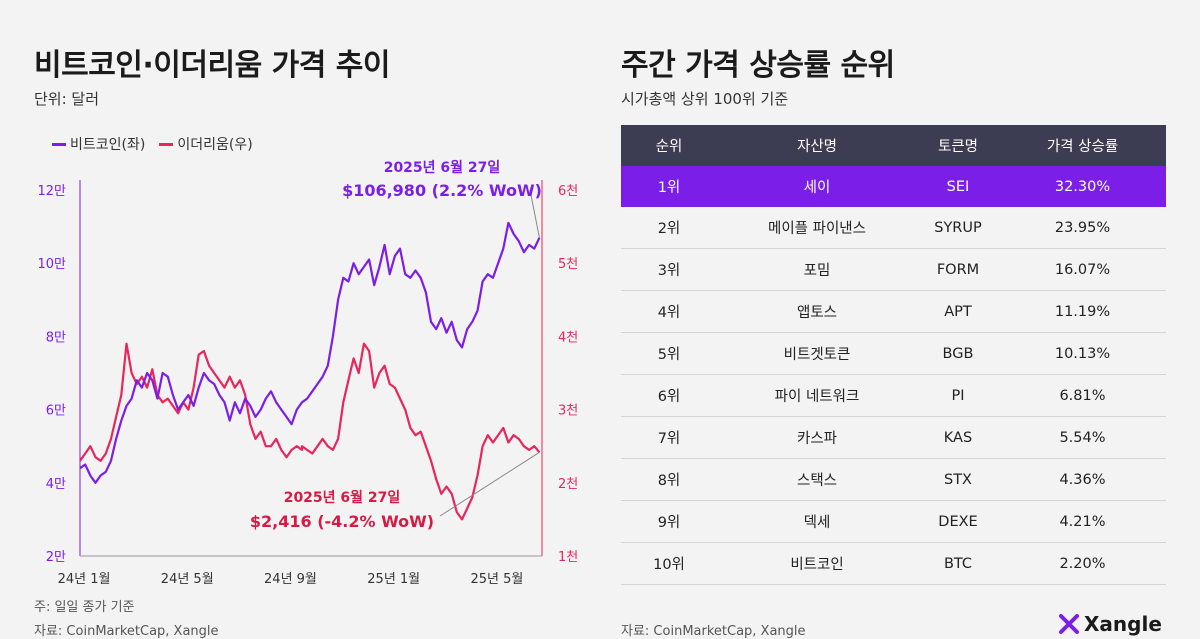 Image resolution: width=1200 pixels, height=639 pixels. Describe the element at coordinates (1082, 228) in the screenshot. I see `cell-change: 23.95%` at that location.